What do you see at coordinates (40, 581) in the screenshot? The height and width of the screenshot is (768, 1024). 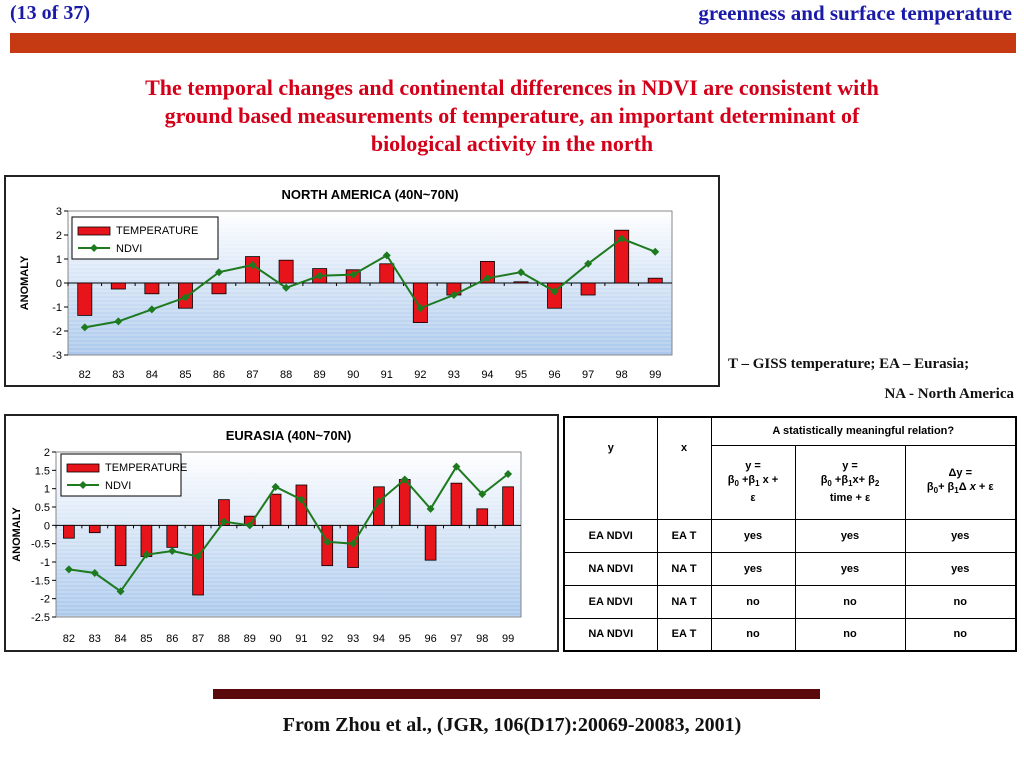 I see `y-tick-label: -1.5` at bounding box center [40, 581].